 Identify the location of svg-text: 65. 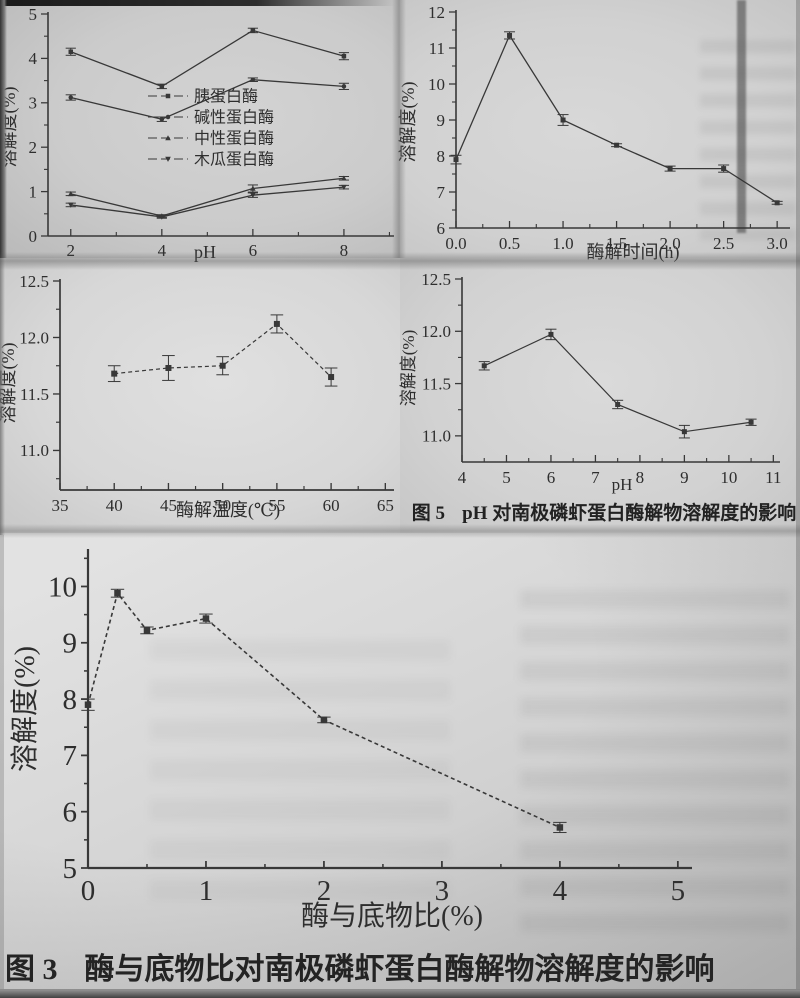
(385, 505).